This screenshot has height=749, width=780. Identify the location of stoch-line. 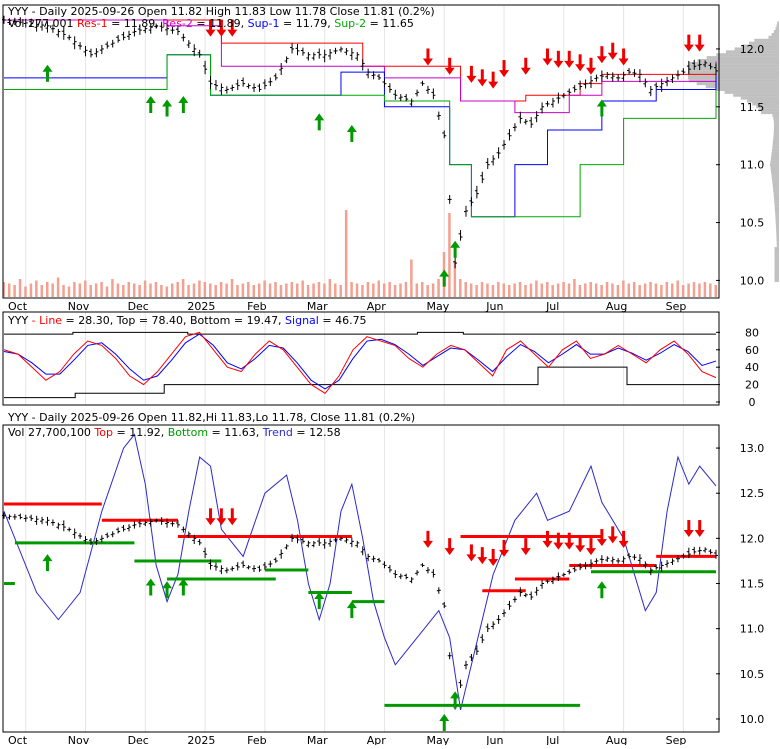
(360, 362).